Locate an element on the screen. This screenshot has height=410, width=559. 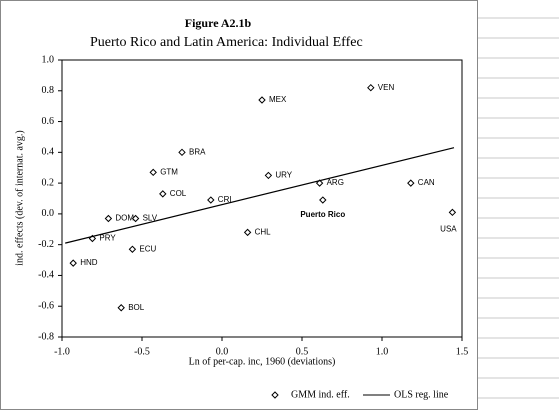
point-label: USA is located at coordinates (448, 228).